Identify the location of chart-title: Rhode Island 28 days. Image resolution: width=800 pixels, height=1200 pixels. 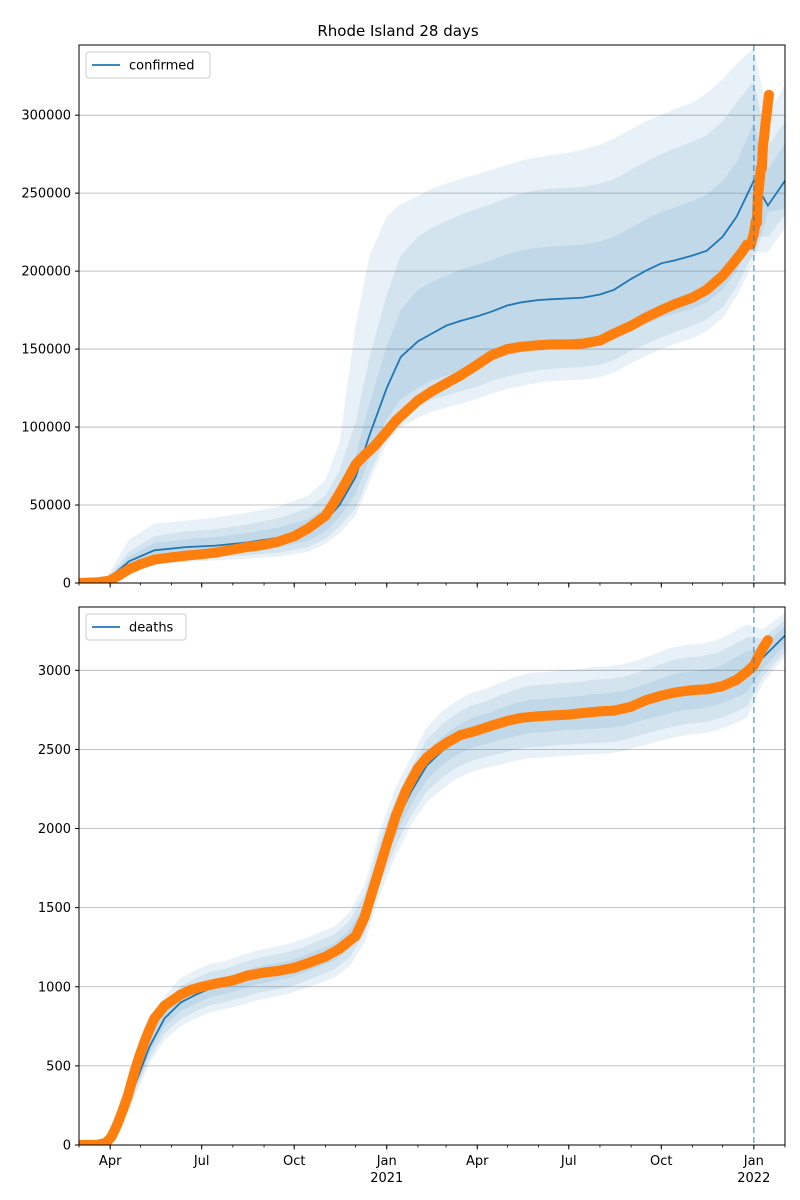
(397, 31).